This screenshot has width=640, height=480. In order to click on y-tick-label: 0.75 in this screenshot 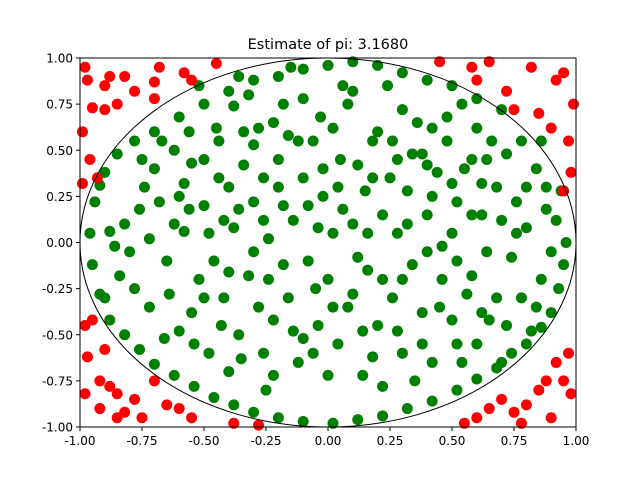, I will do `click(59, 105)`.